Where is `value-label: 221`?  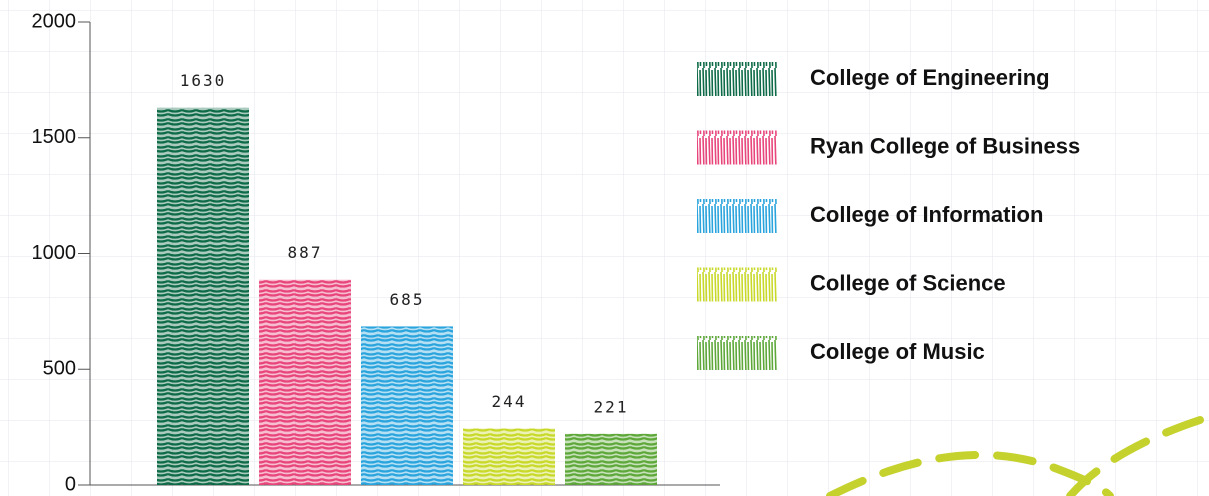 value-label: 221 is located at coordinates (611, 406).